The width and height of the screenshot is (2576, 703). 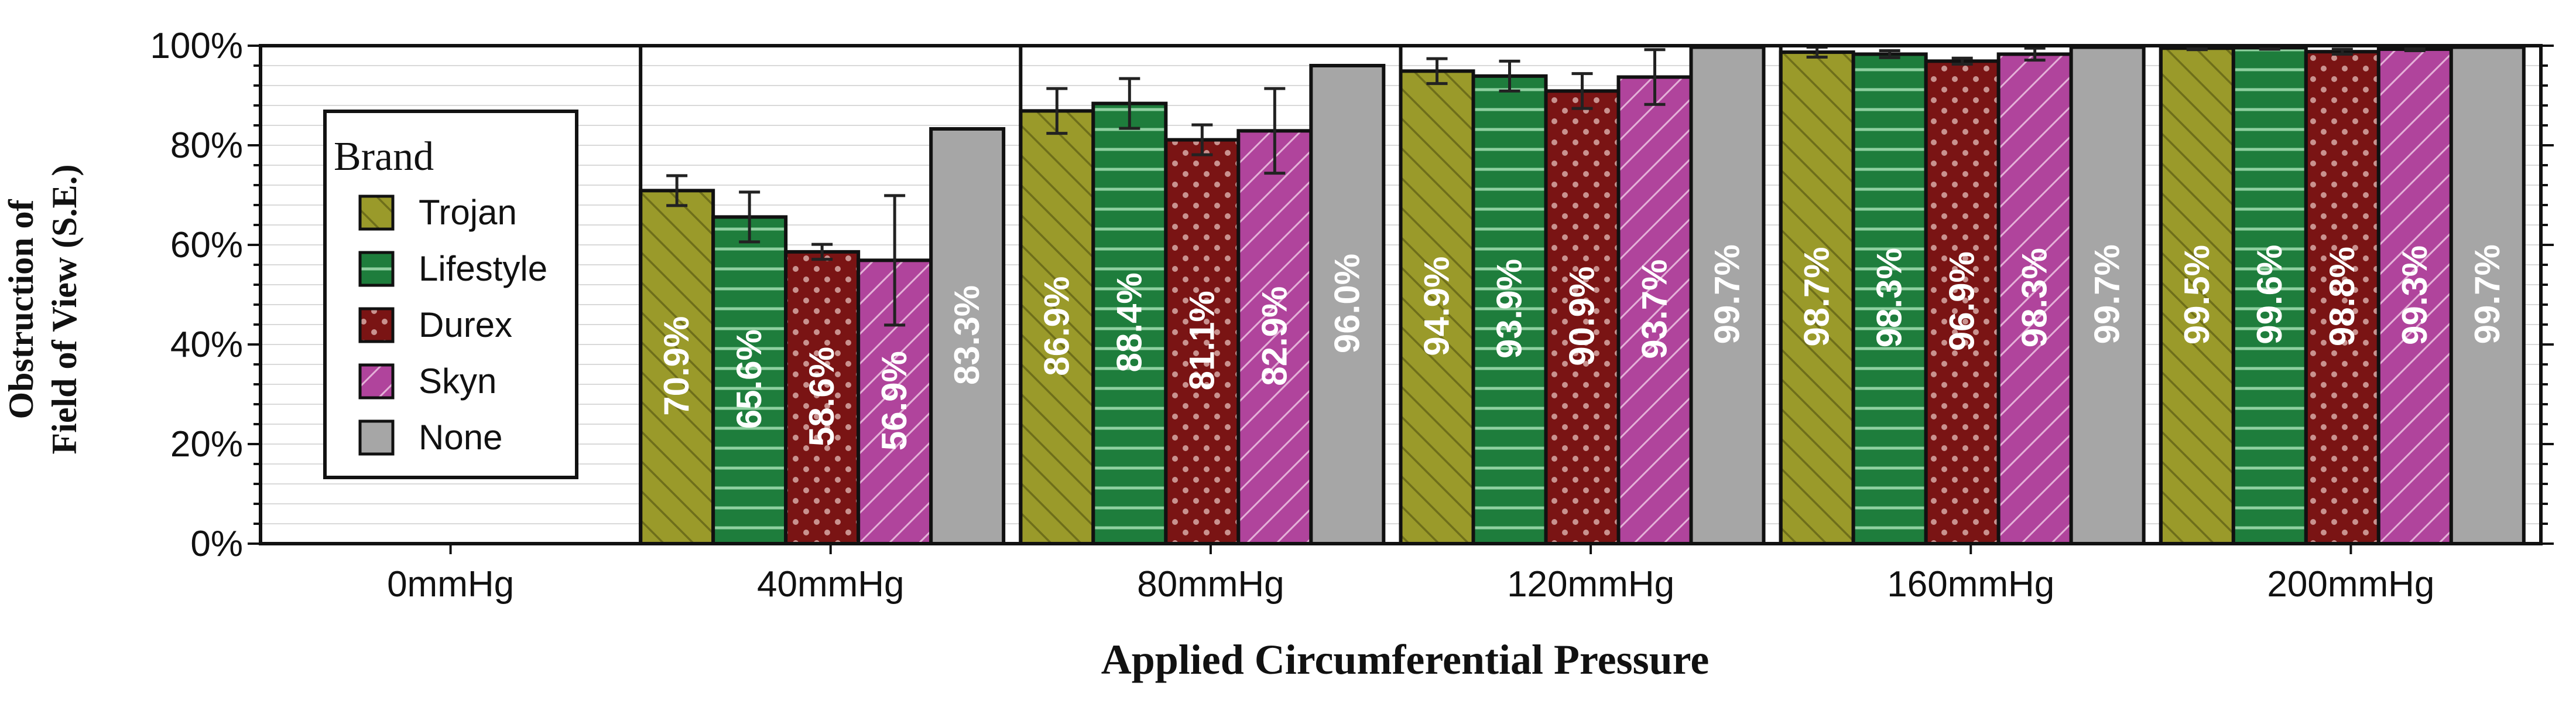 I want to click on data-label-none-200mmhg: 99.7%, so click(x=2487, y=294).